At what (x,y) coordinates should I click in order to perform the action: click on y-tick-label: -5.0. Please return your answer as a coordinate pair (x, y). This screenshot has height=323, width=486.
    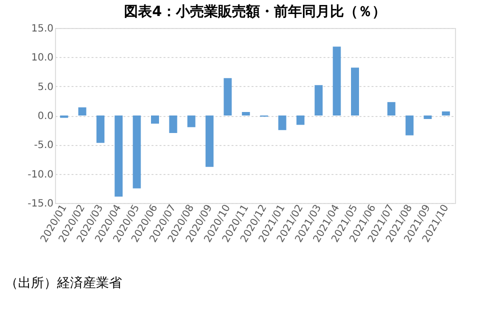
    Looking at the image, I should click on (44, 146).